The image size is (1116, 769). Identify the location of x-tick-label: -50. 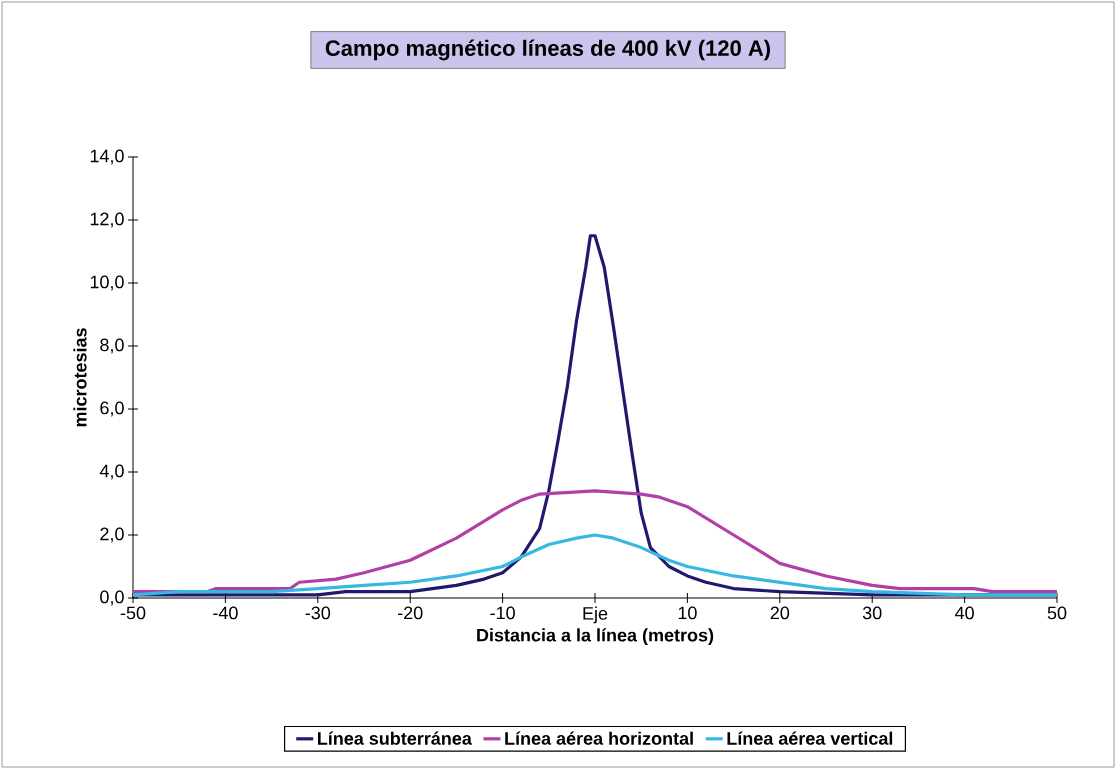
(133, 613).